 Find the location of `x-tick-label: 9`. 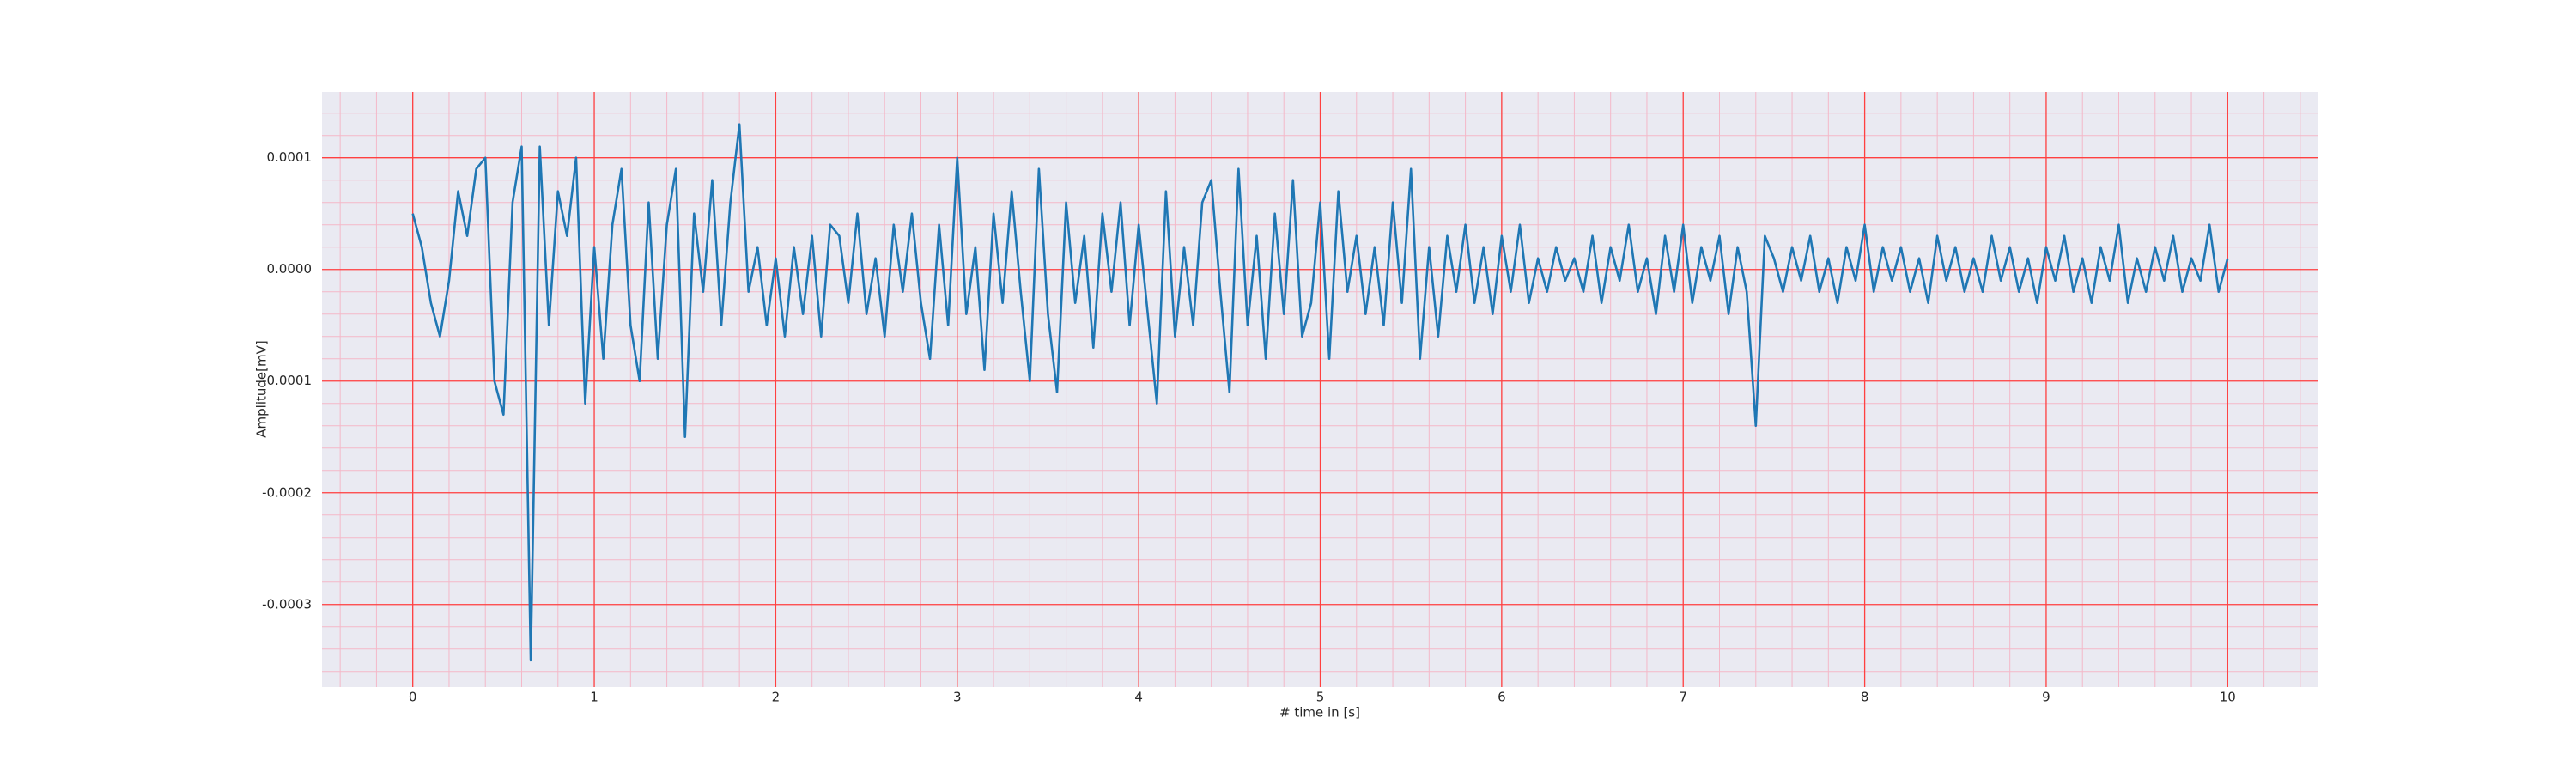

x-tick-label: 9 is located at coordinates (2046, 697).